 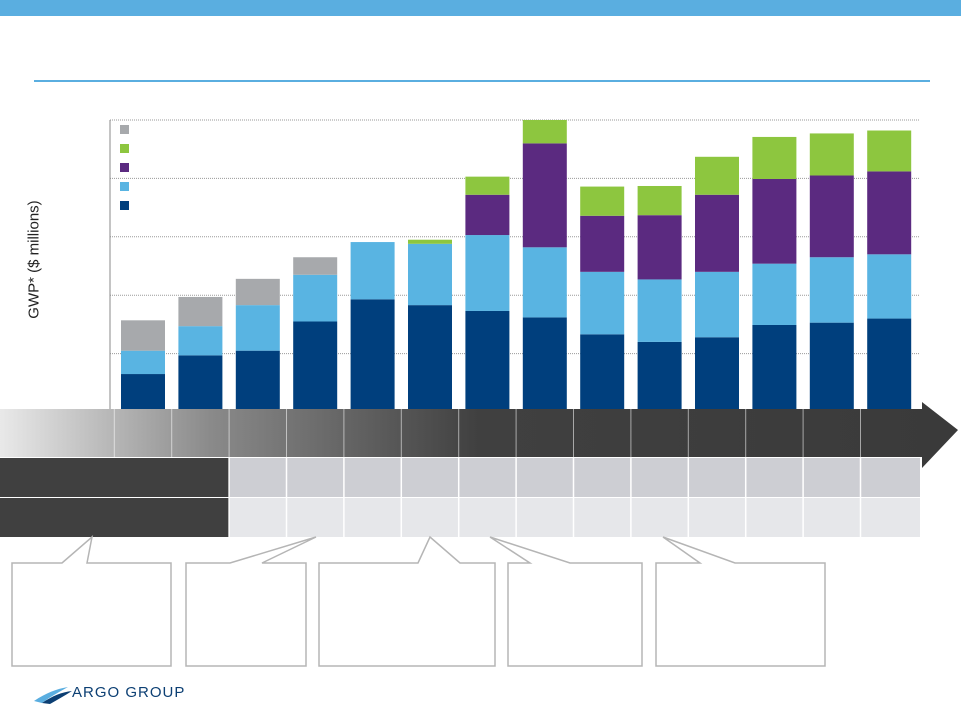 What do you see at coordinates (574, 477) in the screenshot?
I see `timeline-row-1-cells` at bounding box center [574, 477].